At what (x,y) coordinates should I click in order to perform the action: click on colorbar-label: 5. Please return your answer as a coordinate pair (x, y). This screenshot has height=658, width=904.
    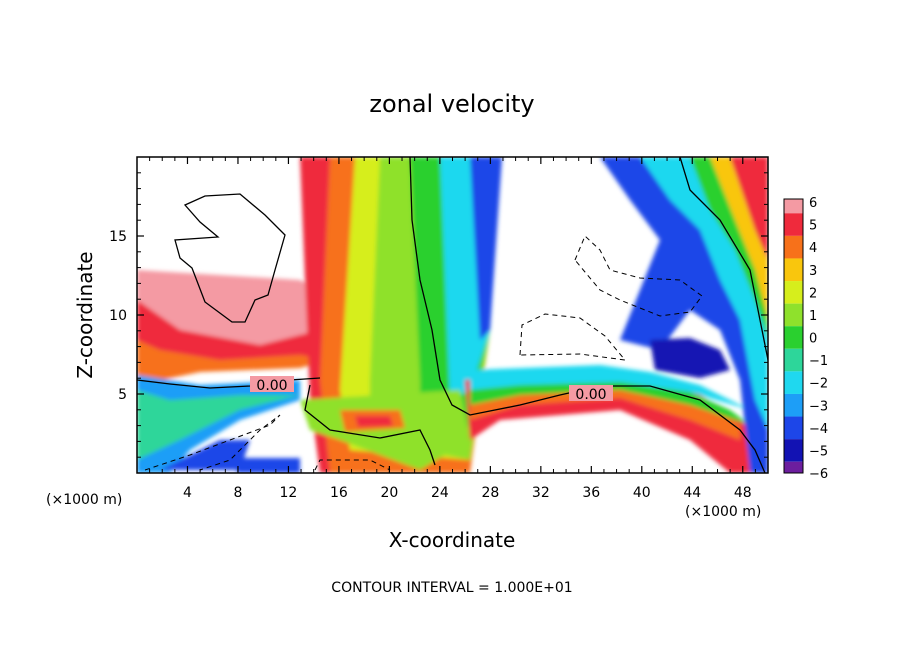
    Looking at the image, I should click on (813, 226).